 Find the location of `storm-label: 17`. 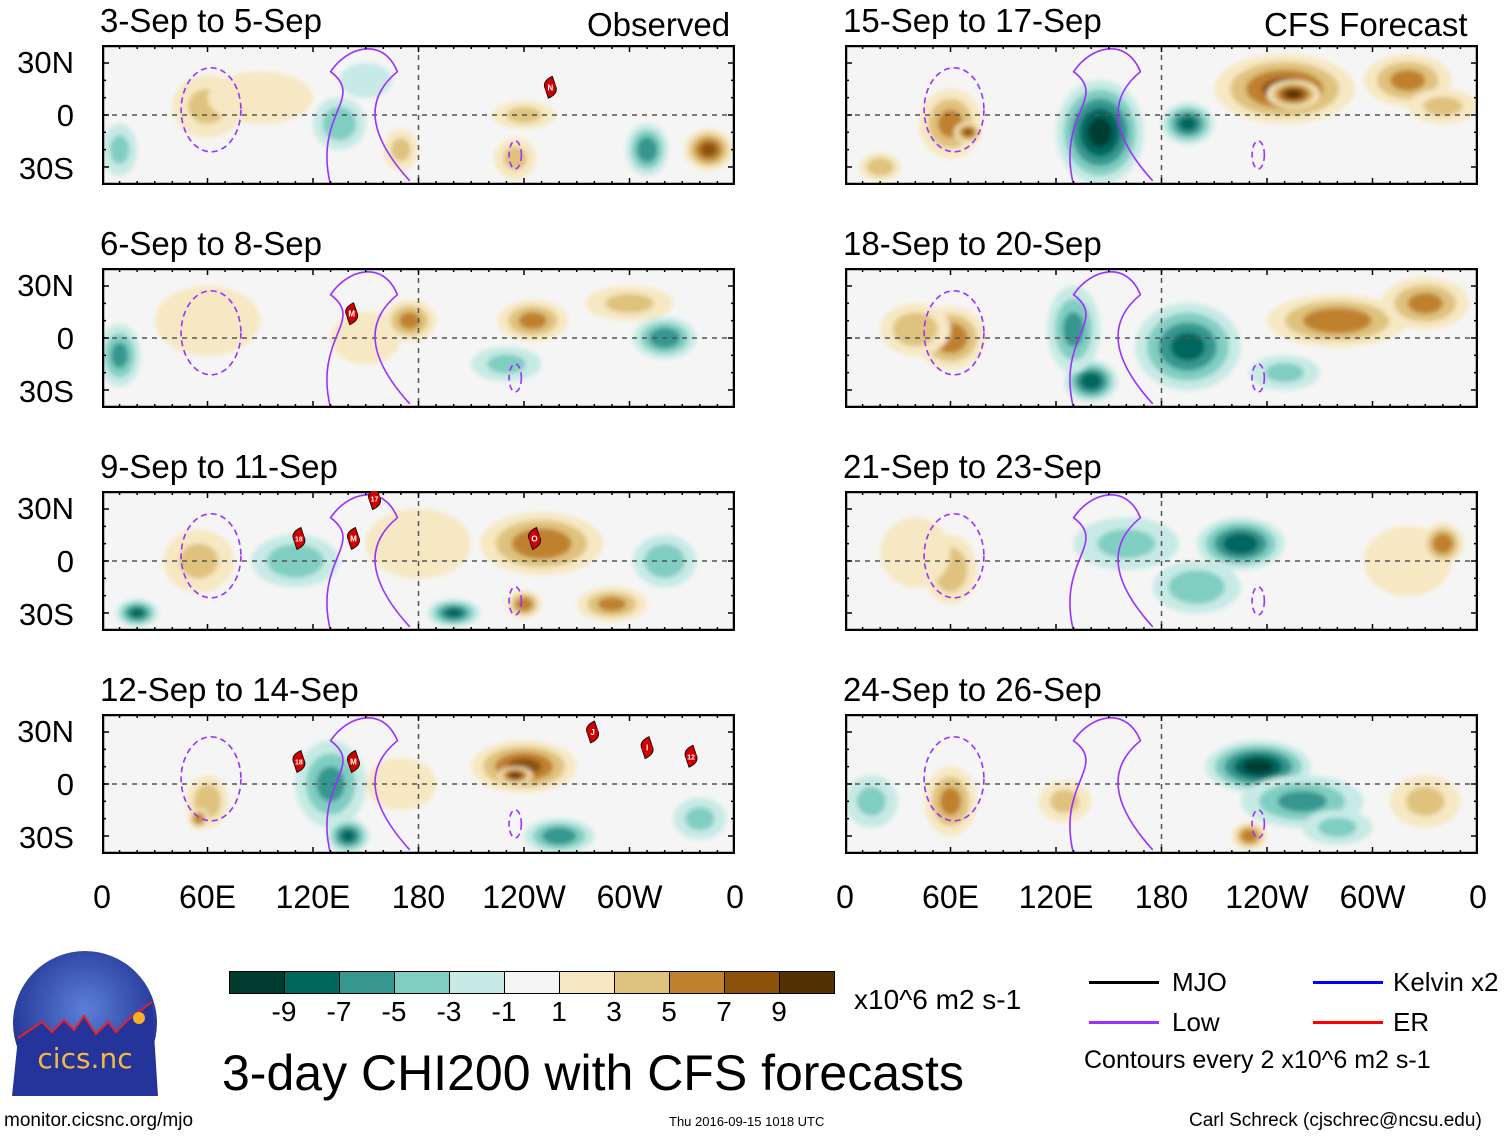

storm-label: 17 is located at coordinates (375, 500).